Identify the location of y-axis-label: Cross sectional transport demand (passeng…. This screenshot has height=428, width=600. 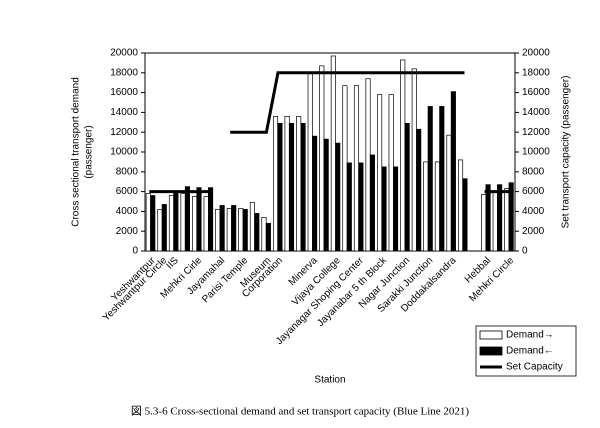
(82, 152).